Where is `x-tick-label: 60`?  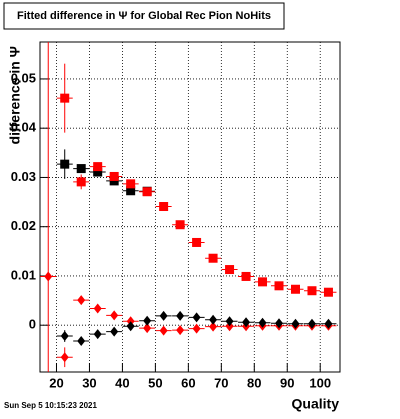
x-tick-label: 60 is located at coordinates (188, 382).